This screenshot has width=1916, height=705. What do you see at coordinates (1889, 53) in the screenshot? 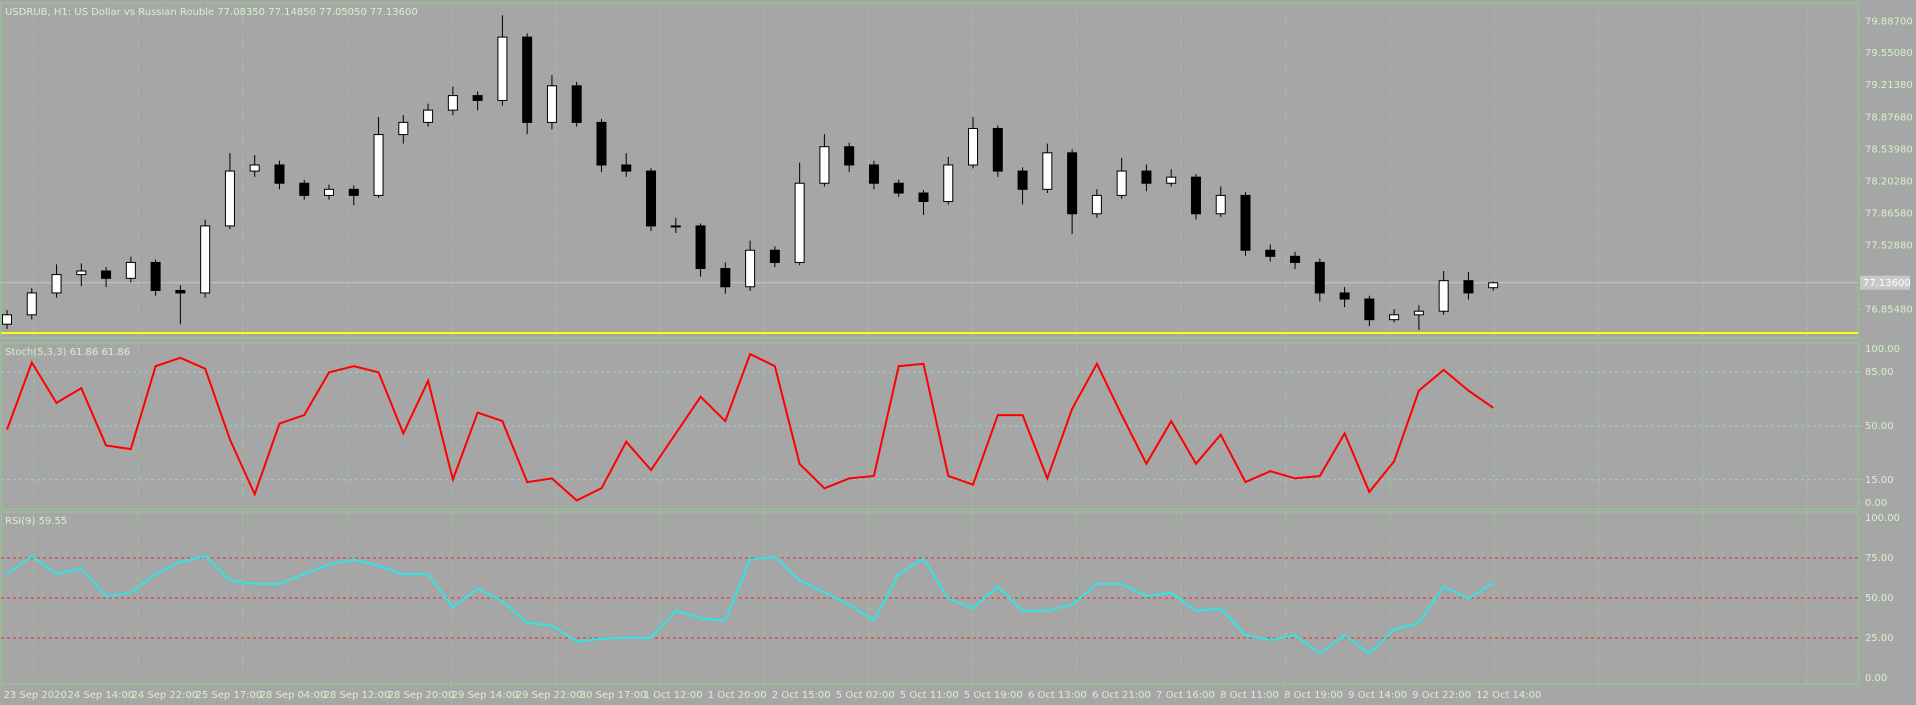
I see `y-tick-label: 79.55080` at bounding box center [1889, 53].